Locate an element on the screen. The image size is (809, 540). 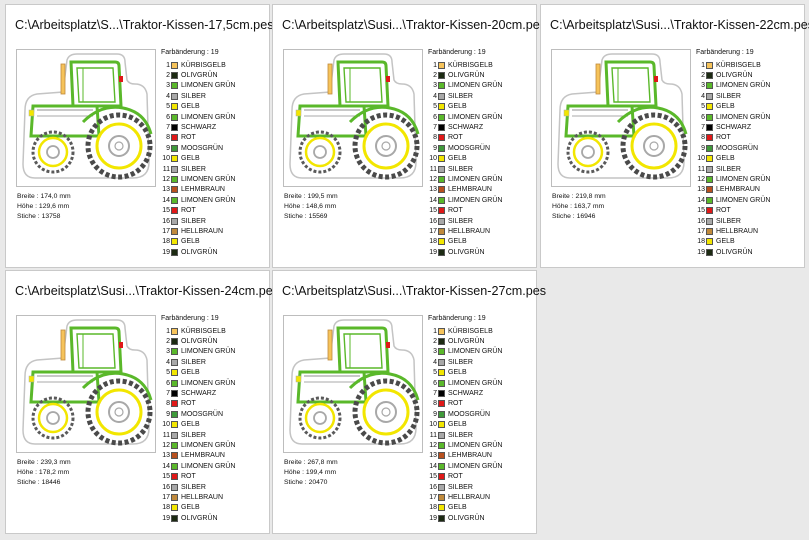
thread-color-row: 5 GELB is located at coordinates (465, 373).